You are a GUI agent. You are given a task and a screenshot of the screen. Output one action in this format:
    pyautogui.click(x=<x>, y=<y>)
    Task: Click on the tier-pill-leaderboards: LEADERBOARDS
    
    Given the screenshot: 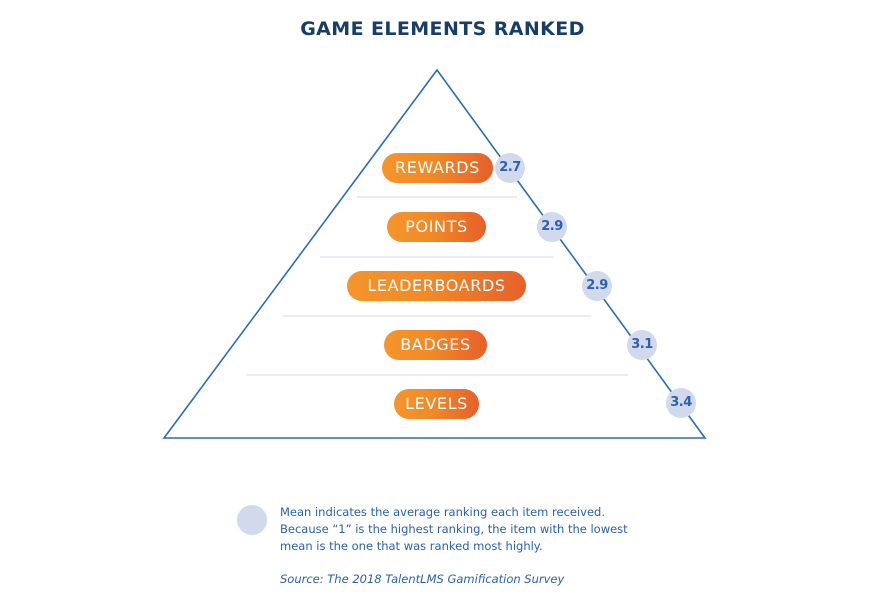 What is the action you would take?
    pyautogui.click(x=436, y=286)
    